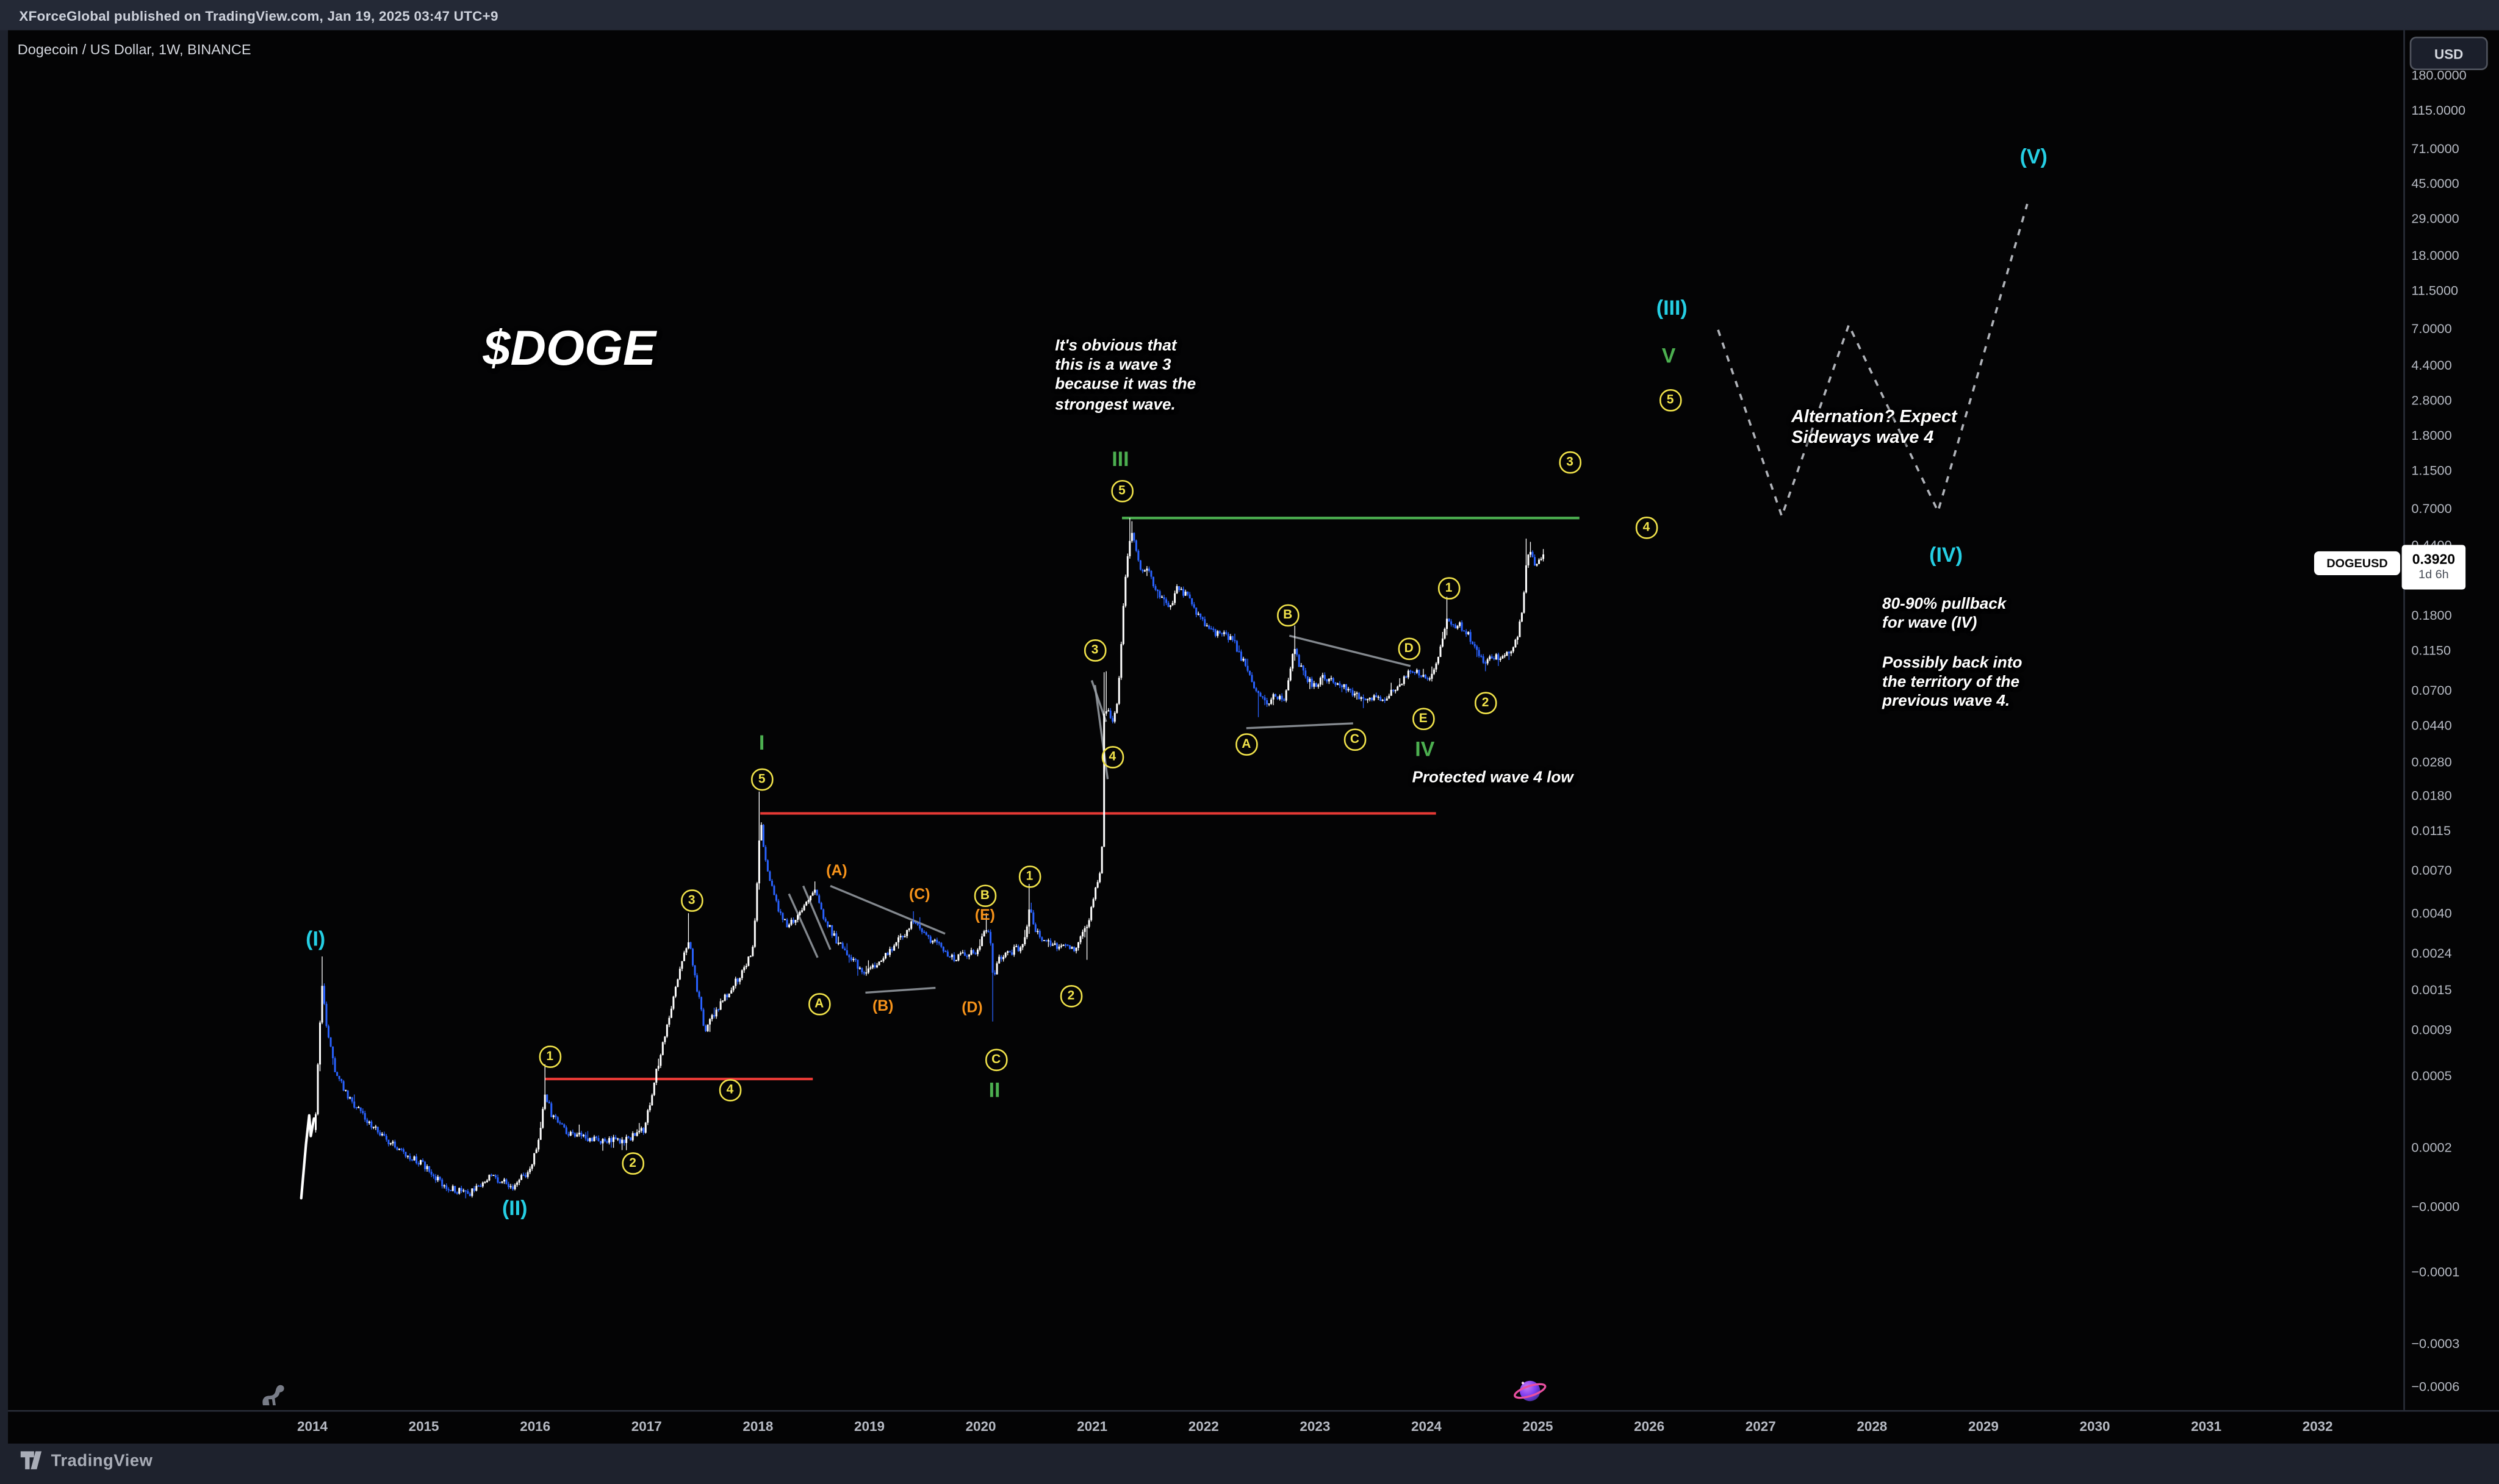 The width and height of the screenshot is (2499, 1484). I want to click on time-axis, so click(1254, 1427).